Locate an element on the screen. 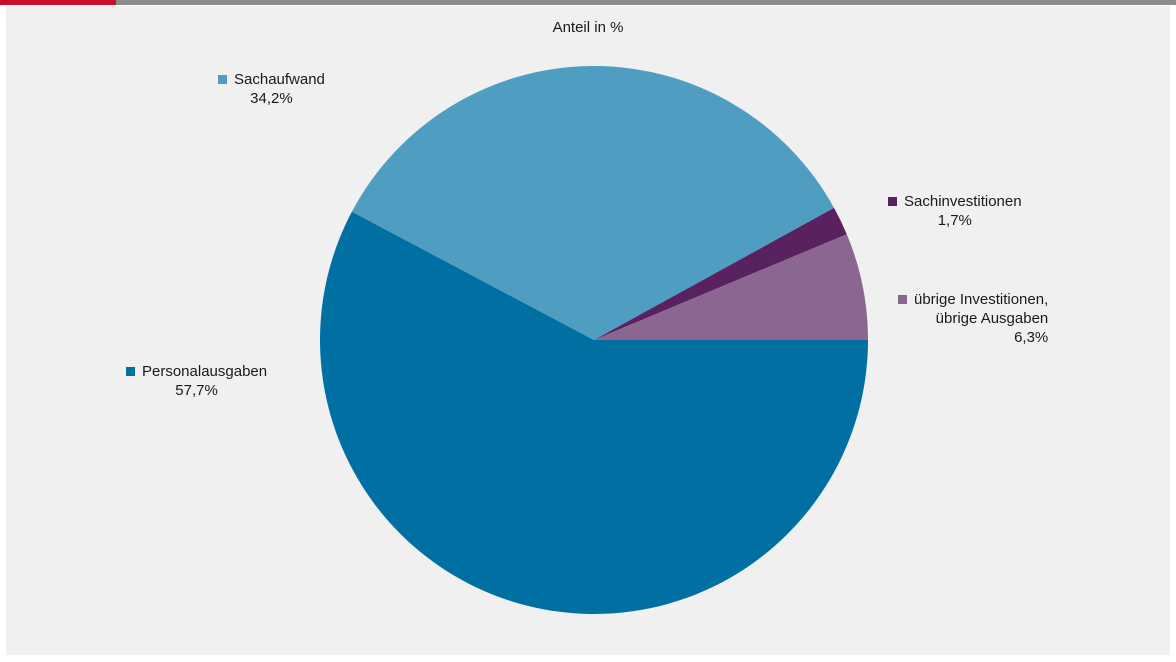 Image resolution: width=1176 pixels, height=662 pixels. top-accent-rule is located at coordinates (58, 2).